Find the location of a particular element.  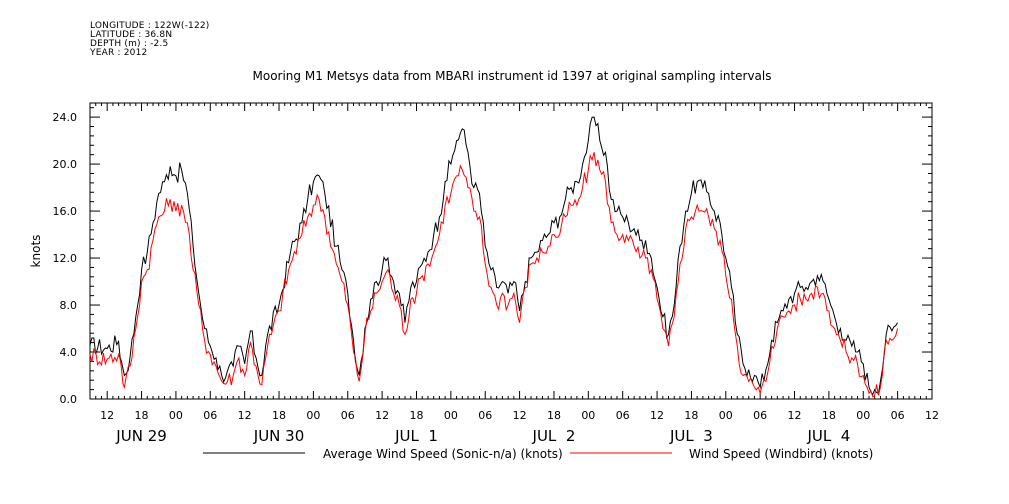

year-label: YEAR : 2012 is located at coordinates (119, 53).